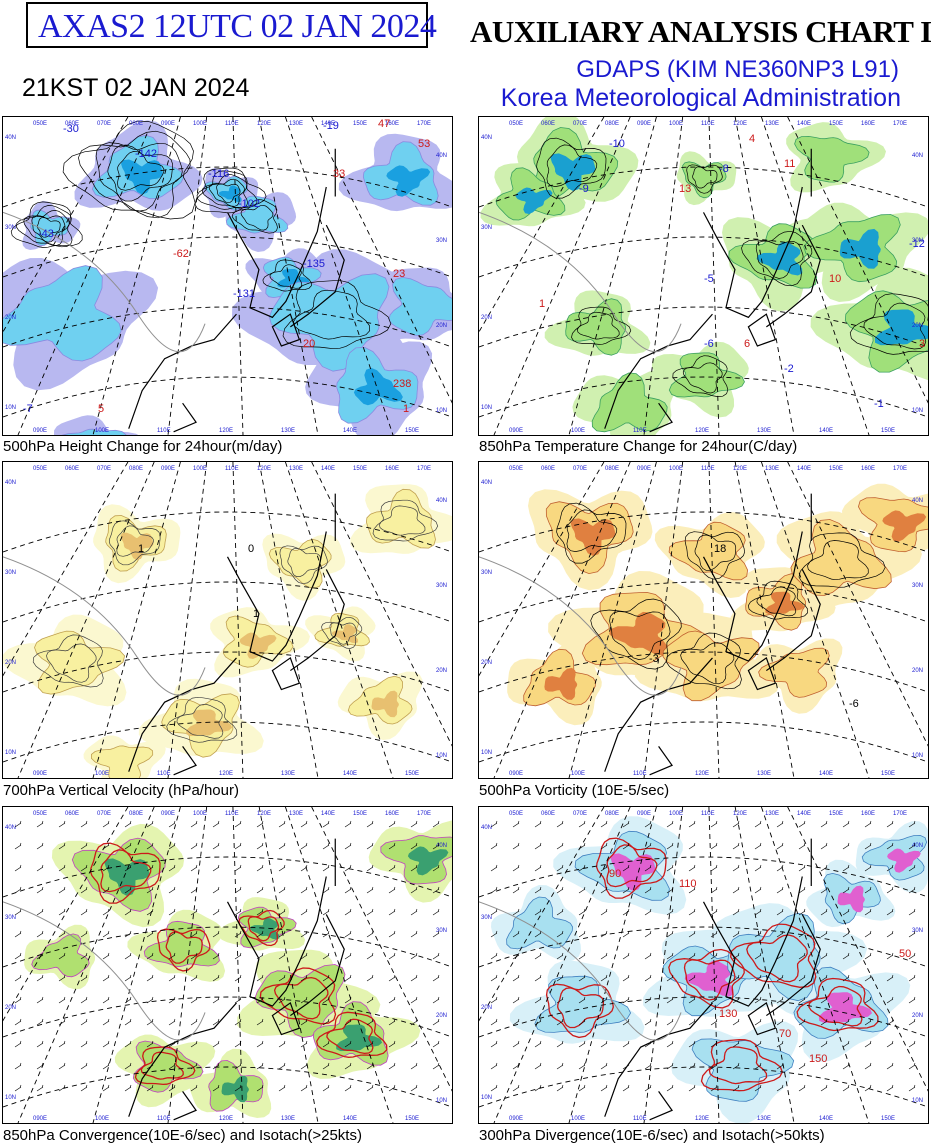 The width and height of the screenshot is (931, 1145). Describe the element at coordinates (412, 774) in the screenshot. I see `lon-label-bottom: 150E` at that location.